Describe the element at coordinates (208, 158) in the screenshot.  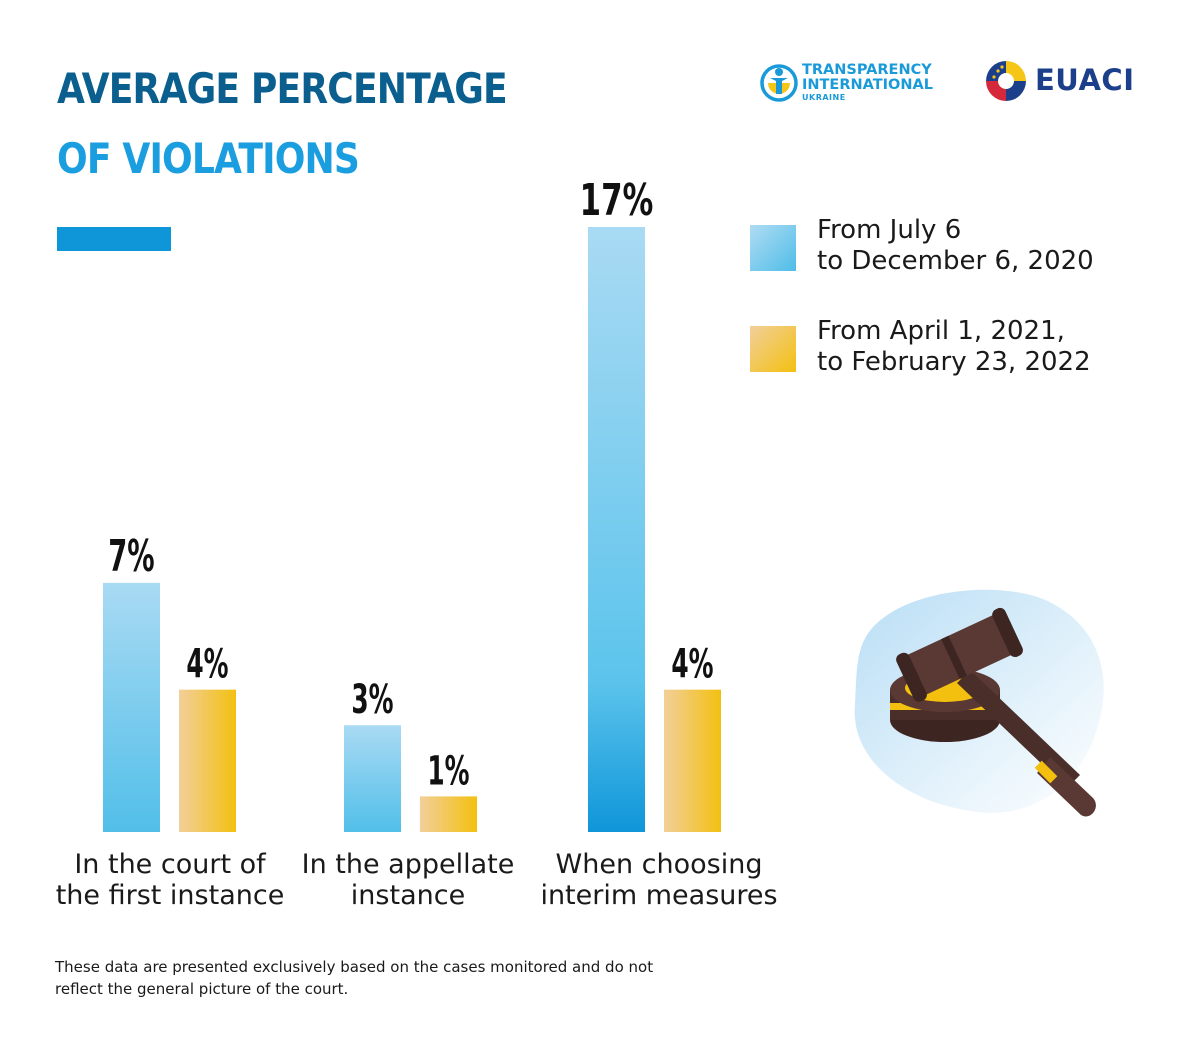
I see `page-title-line2: OF VIOLATIONS` at that location.